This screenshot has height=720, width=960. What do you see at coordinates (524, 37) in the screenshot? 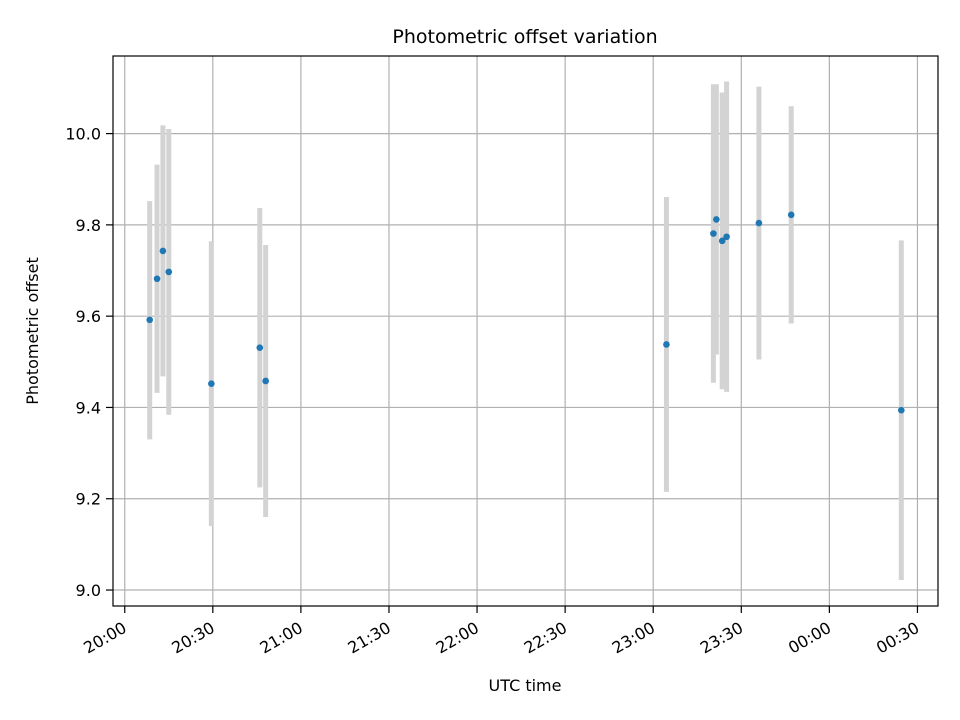
I see `chart-title: Photometric offset variation` at bounding box center [524, 37].